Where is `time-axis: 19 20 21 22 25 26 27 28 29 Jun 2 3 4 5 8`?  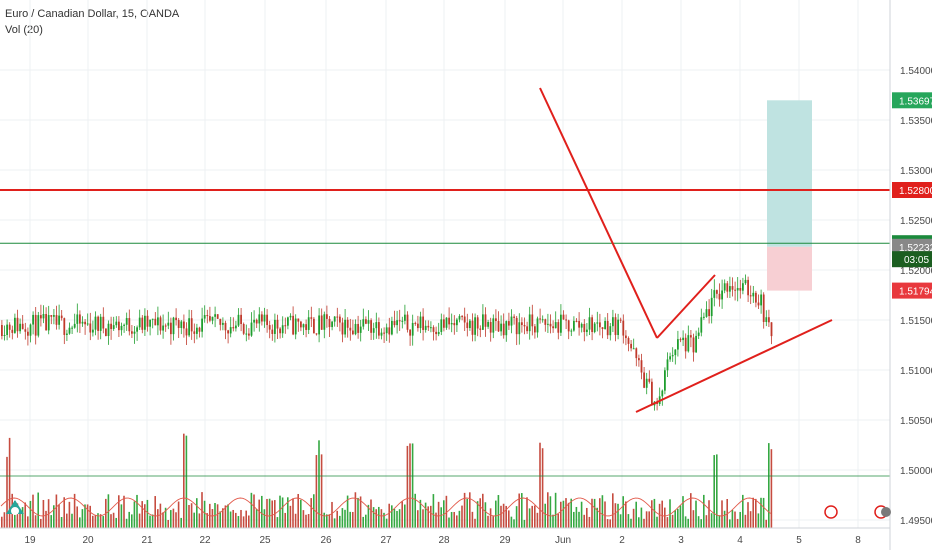 time-axis: 19 20 21 22 25 26 27 28 29 Jun 2 3 4 5 8 is located at coordinates (445, 536).